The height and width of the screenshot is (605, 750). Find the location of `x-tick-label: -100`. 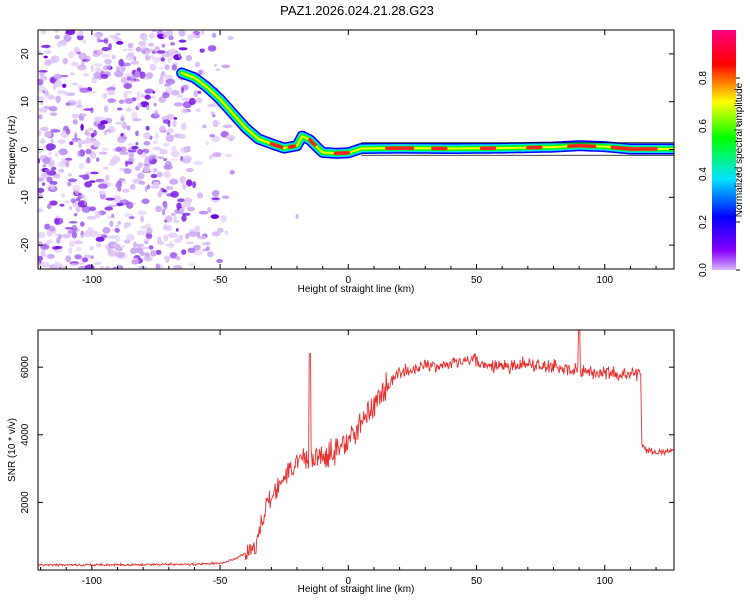

x-tick-label: -100 is located at coordinates (92, 280).